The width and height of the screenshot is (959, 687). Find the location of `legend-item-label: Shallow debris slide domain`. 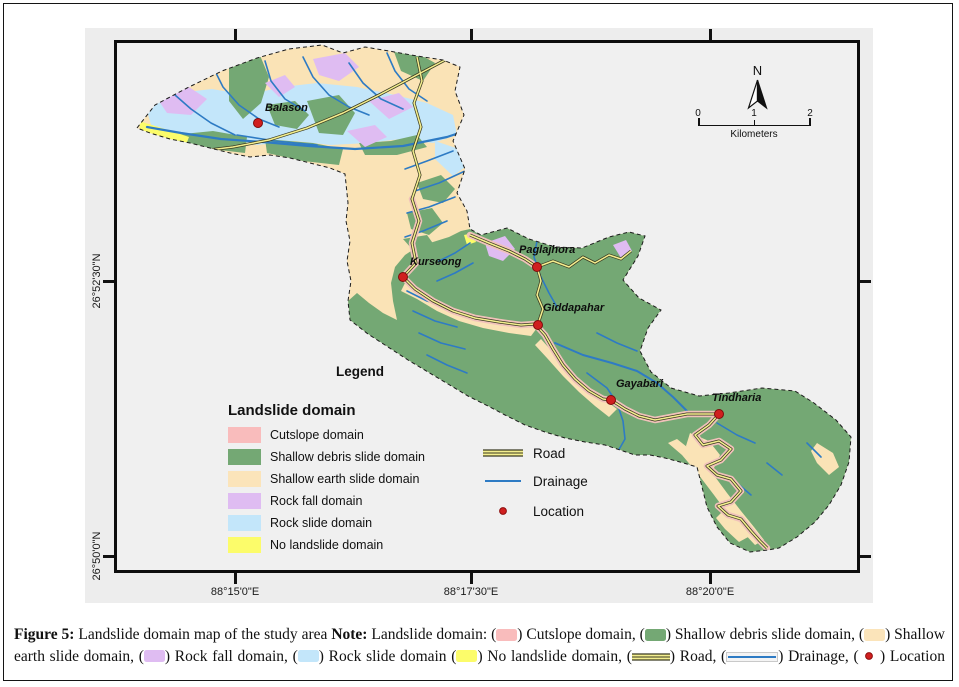

legend-item-label: Shallow debris slide domain is located at coordinates (347, 457).